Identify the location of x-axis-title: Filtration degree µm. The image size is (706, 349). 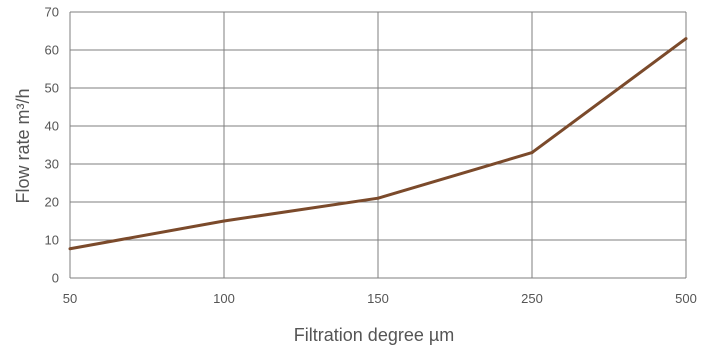
(374, 335).